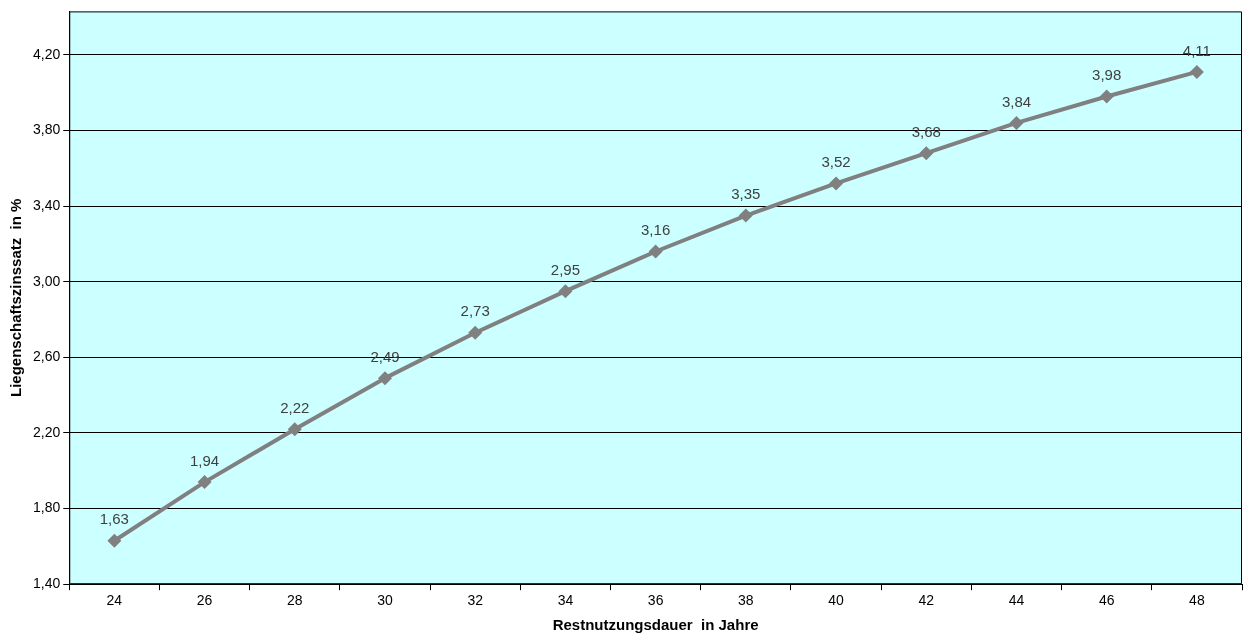  What do you see at coordinates (114, 600) in the screenshot?
I see `x-tick-label: 24` at bounding box center [114, 600].